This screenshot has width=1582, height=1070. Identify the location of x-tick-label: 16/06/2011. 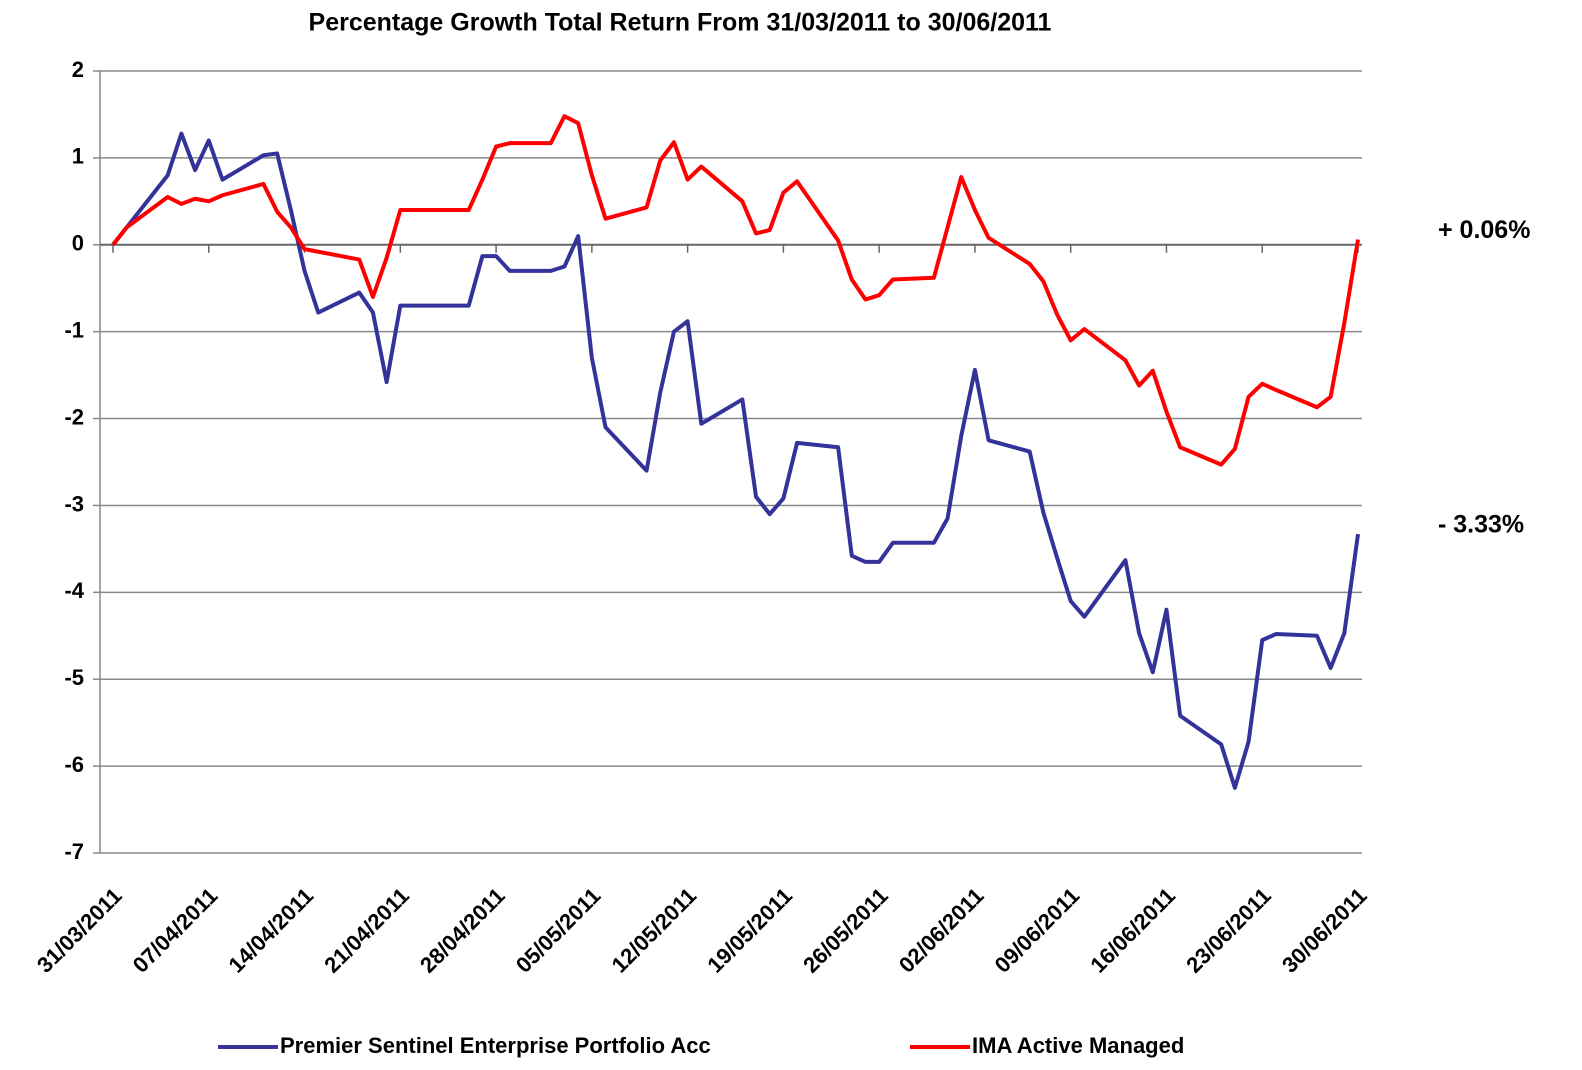
(1132, 930).